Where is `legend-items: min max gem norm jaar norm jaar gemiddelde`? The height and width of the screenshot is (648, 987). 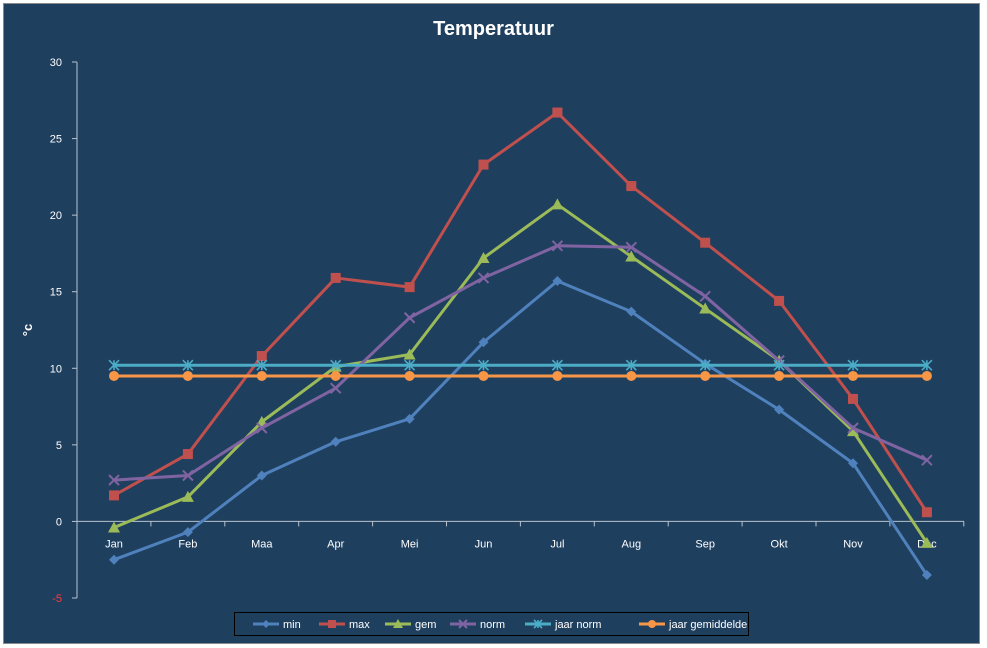
legend-items: min max gem norm jaar norm jaar gemiddelde is located at coordinates (500, 625).